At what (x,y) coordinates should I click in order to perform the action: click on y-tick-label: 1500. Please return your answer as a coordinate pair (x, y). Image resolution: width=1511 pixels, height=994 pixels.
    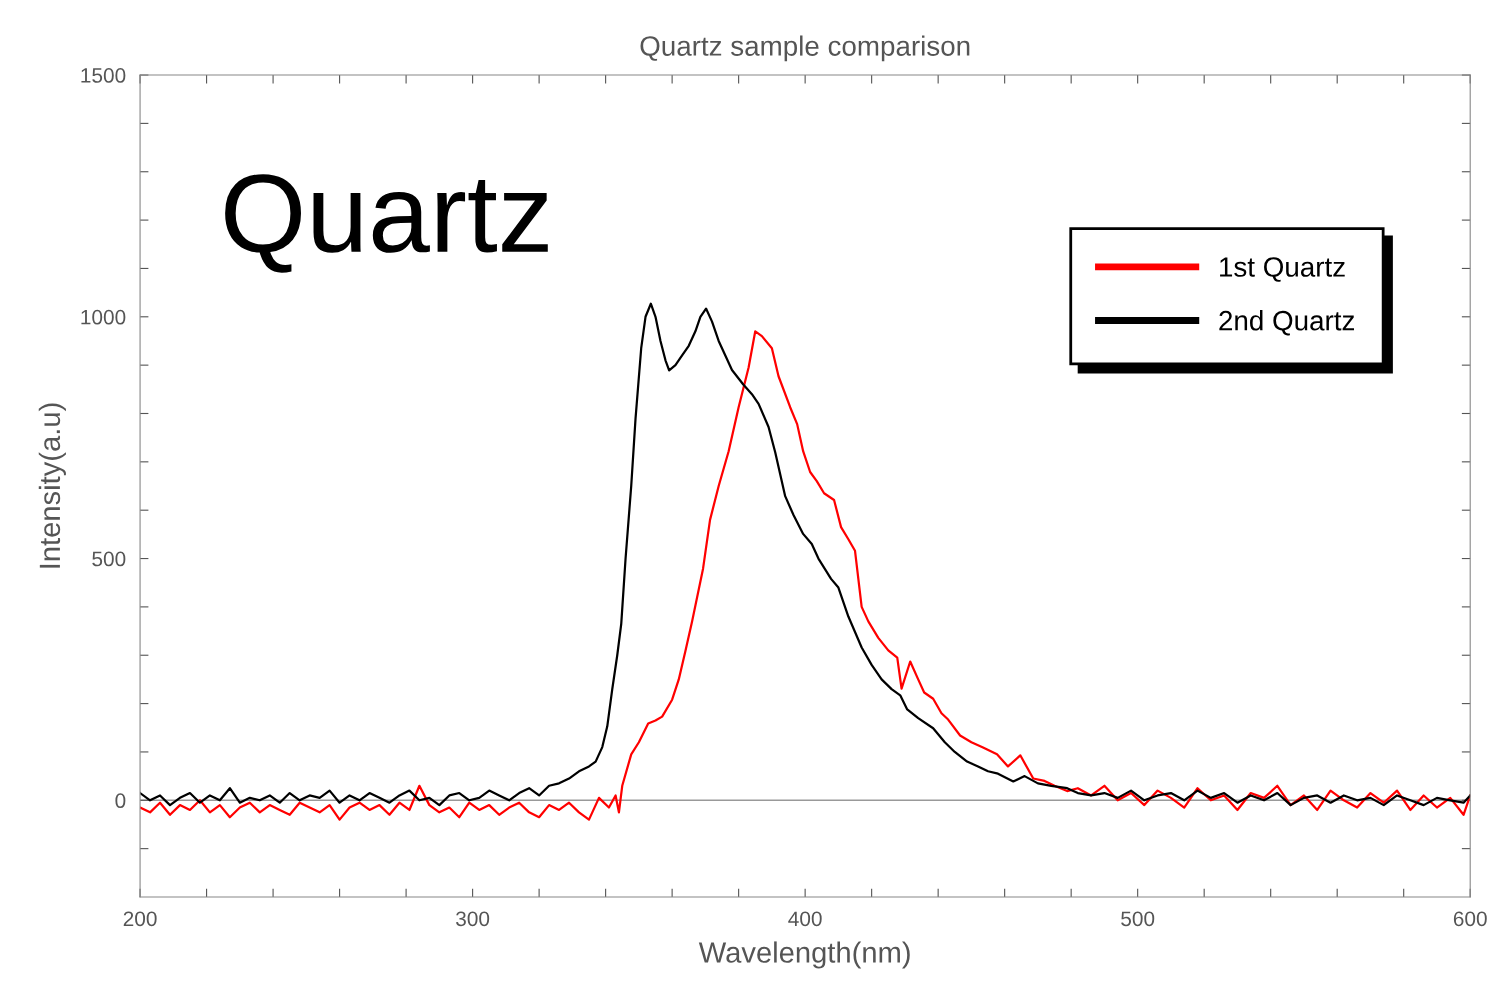
    Looking at the image, I should click on (103, 75).